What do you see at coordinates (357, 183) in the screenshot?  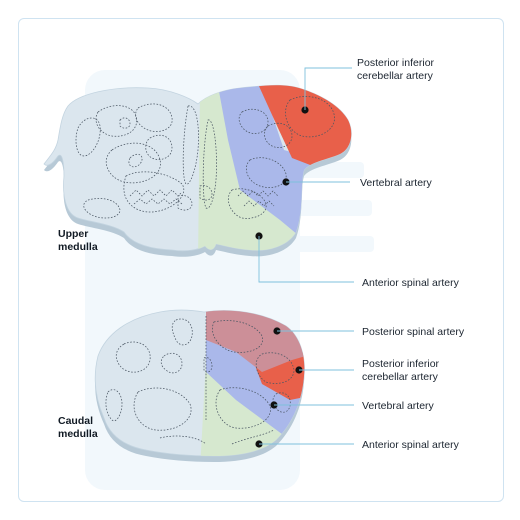 I see `upper-vertebral-annotation: Vertebral artery` at bounding box center [357, 183].